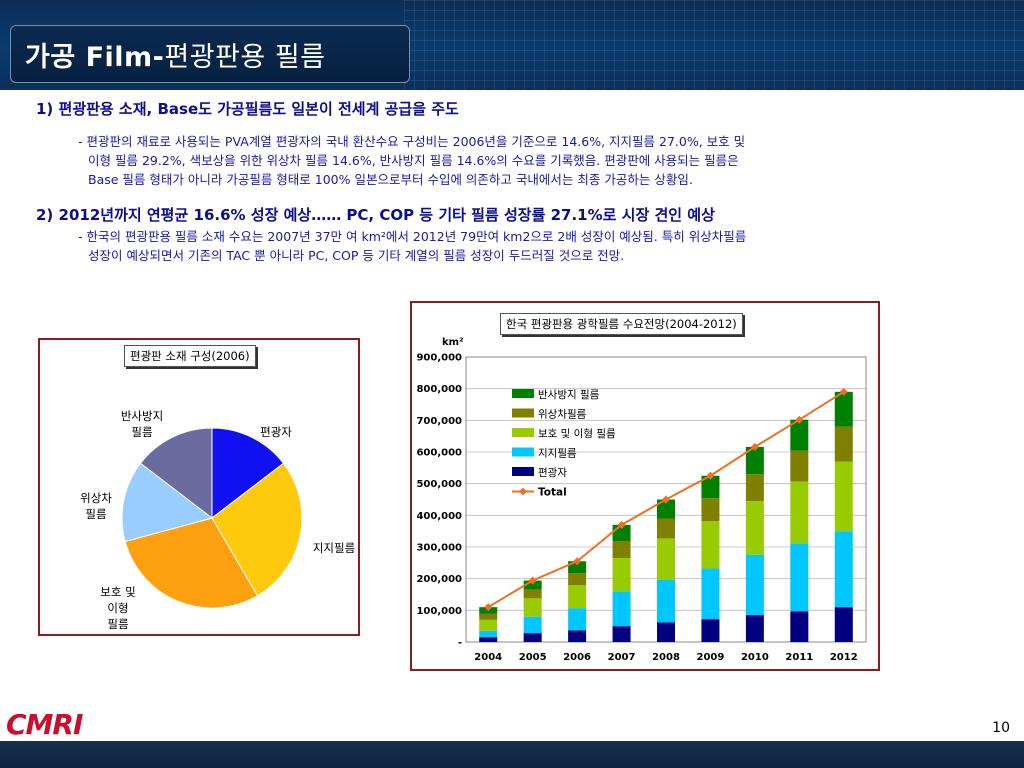 The height and width of the screenshot is (768, 1024). Describe the element at coordinates (96, 506) in the screenshot. I see `pie-label-s3: 위상차 필름` at that location.